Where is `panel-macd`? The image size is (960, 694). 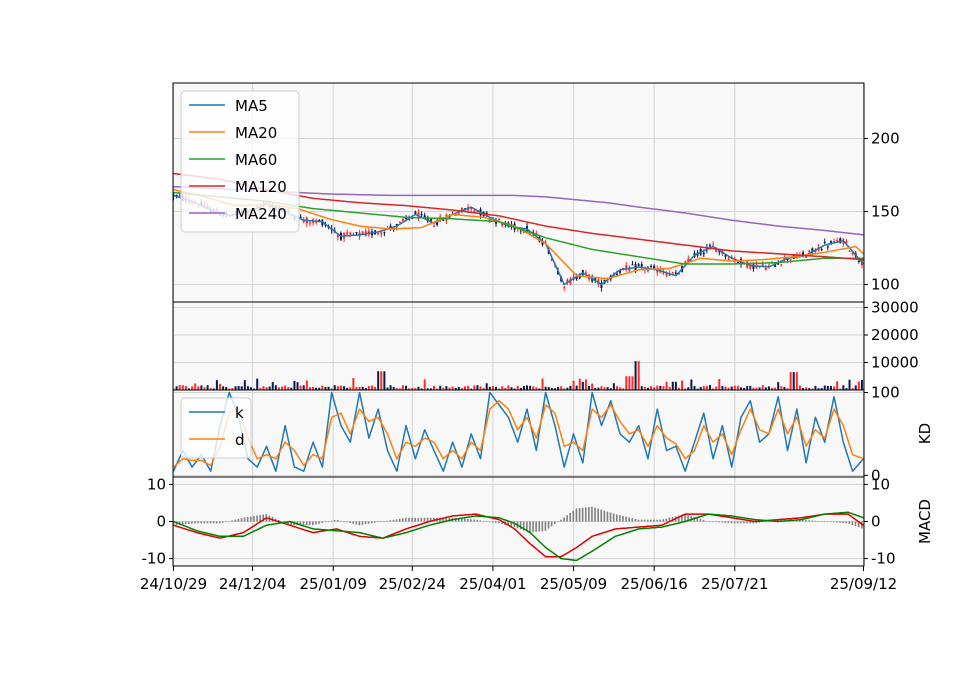
panel-macd is located at coordinates (518, 521).